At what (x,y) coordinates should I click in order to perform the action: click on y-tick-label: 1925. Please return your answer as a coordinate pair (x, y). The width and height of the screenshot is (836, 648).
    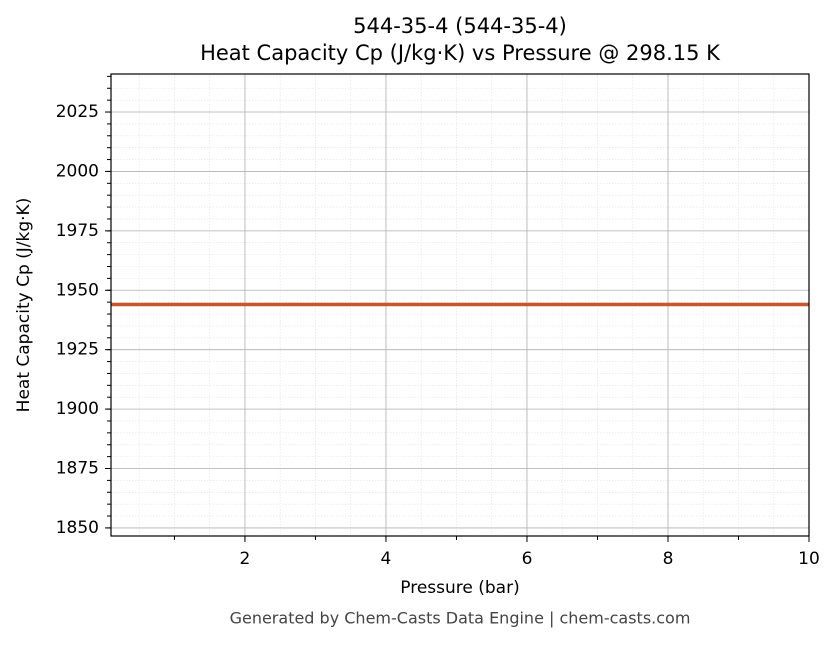
    Looking at the image, I should click on (77, 350).